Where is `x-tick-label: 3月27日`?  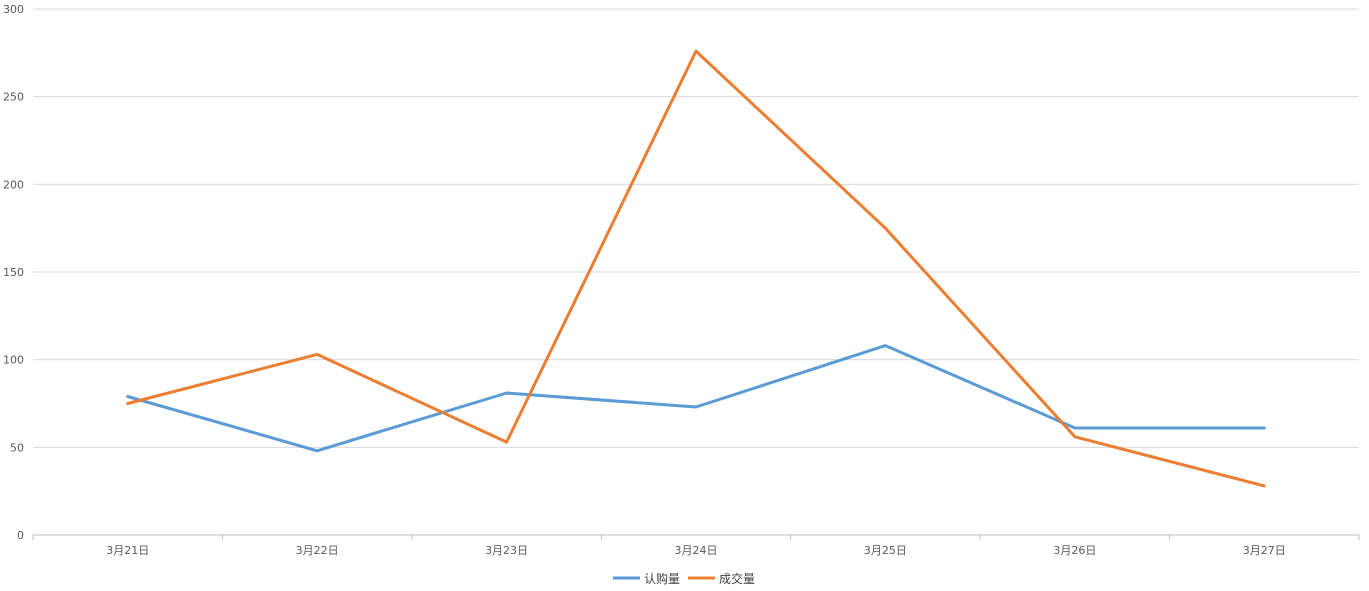
x-tick-label: 3月27日 is located at coordinates (1264, 550).